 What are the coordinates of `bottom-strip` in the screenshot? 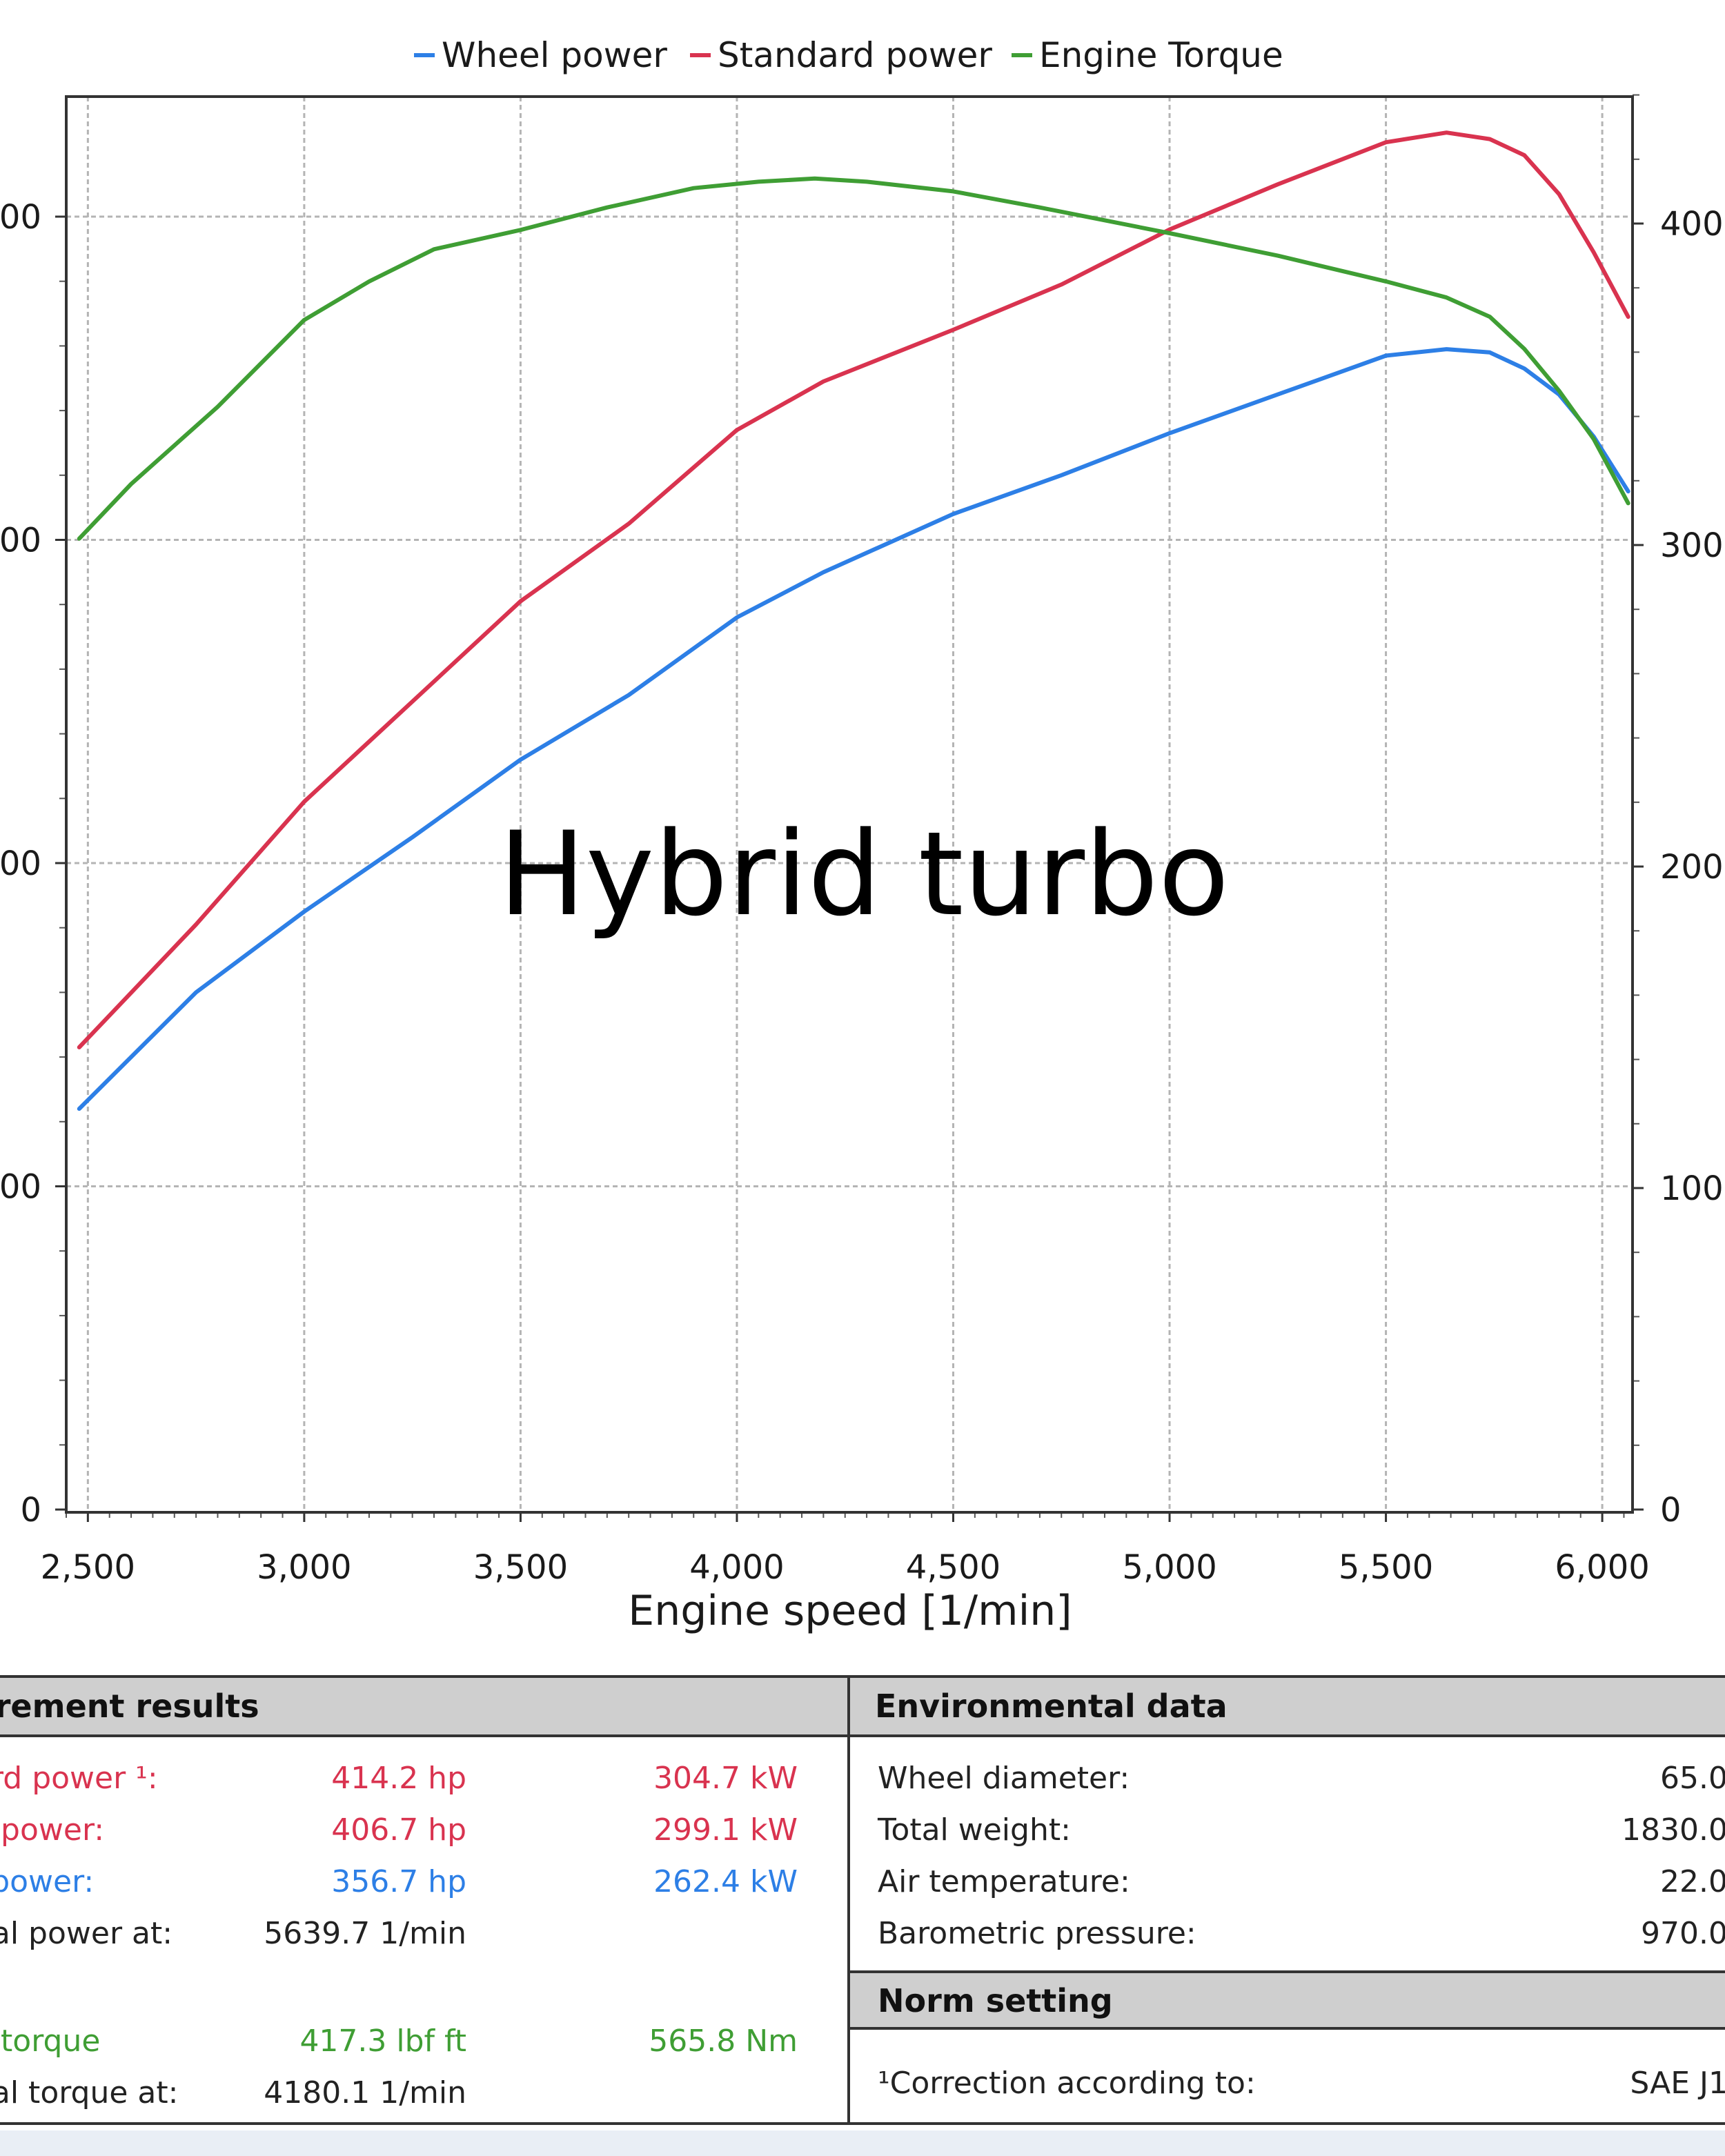 It's located at (862, 2143).